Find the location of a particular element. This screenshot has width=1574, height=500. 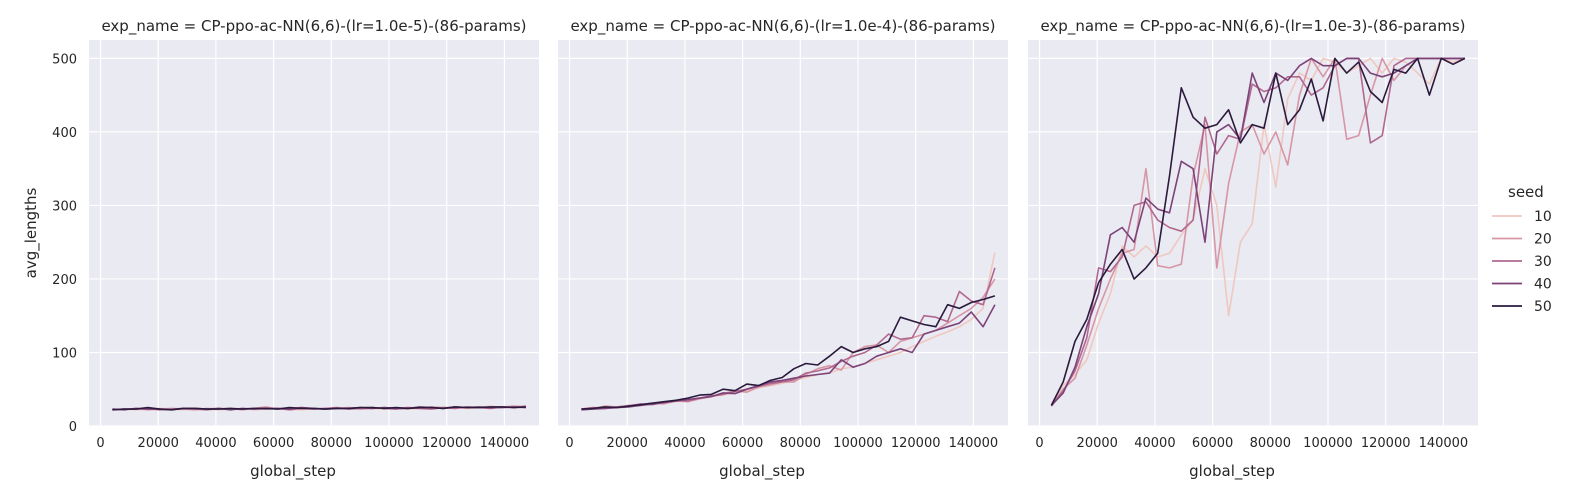

legend-label-seed-10: 10 is located at coordinates (1543, 217).